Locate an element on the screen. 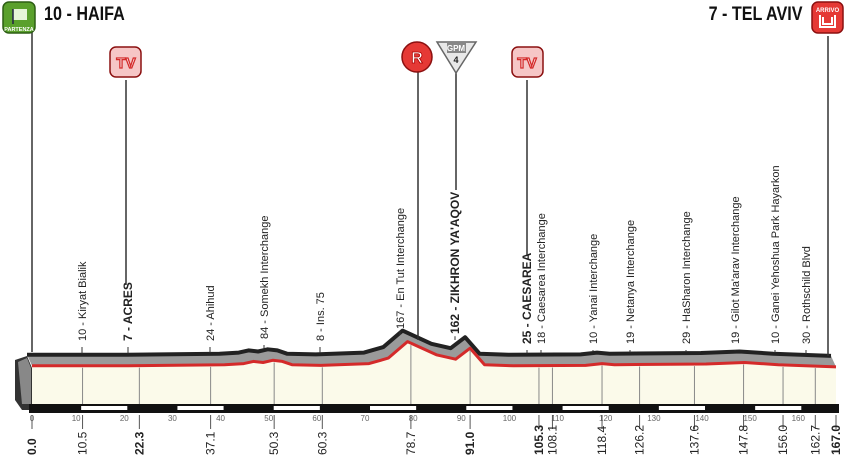 The height and width of the screenshot is (462, 847). x-tick-label: 120 is located at coordinates (606, 418).